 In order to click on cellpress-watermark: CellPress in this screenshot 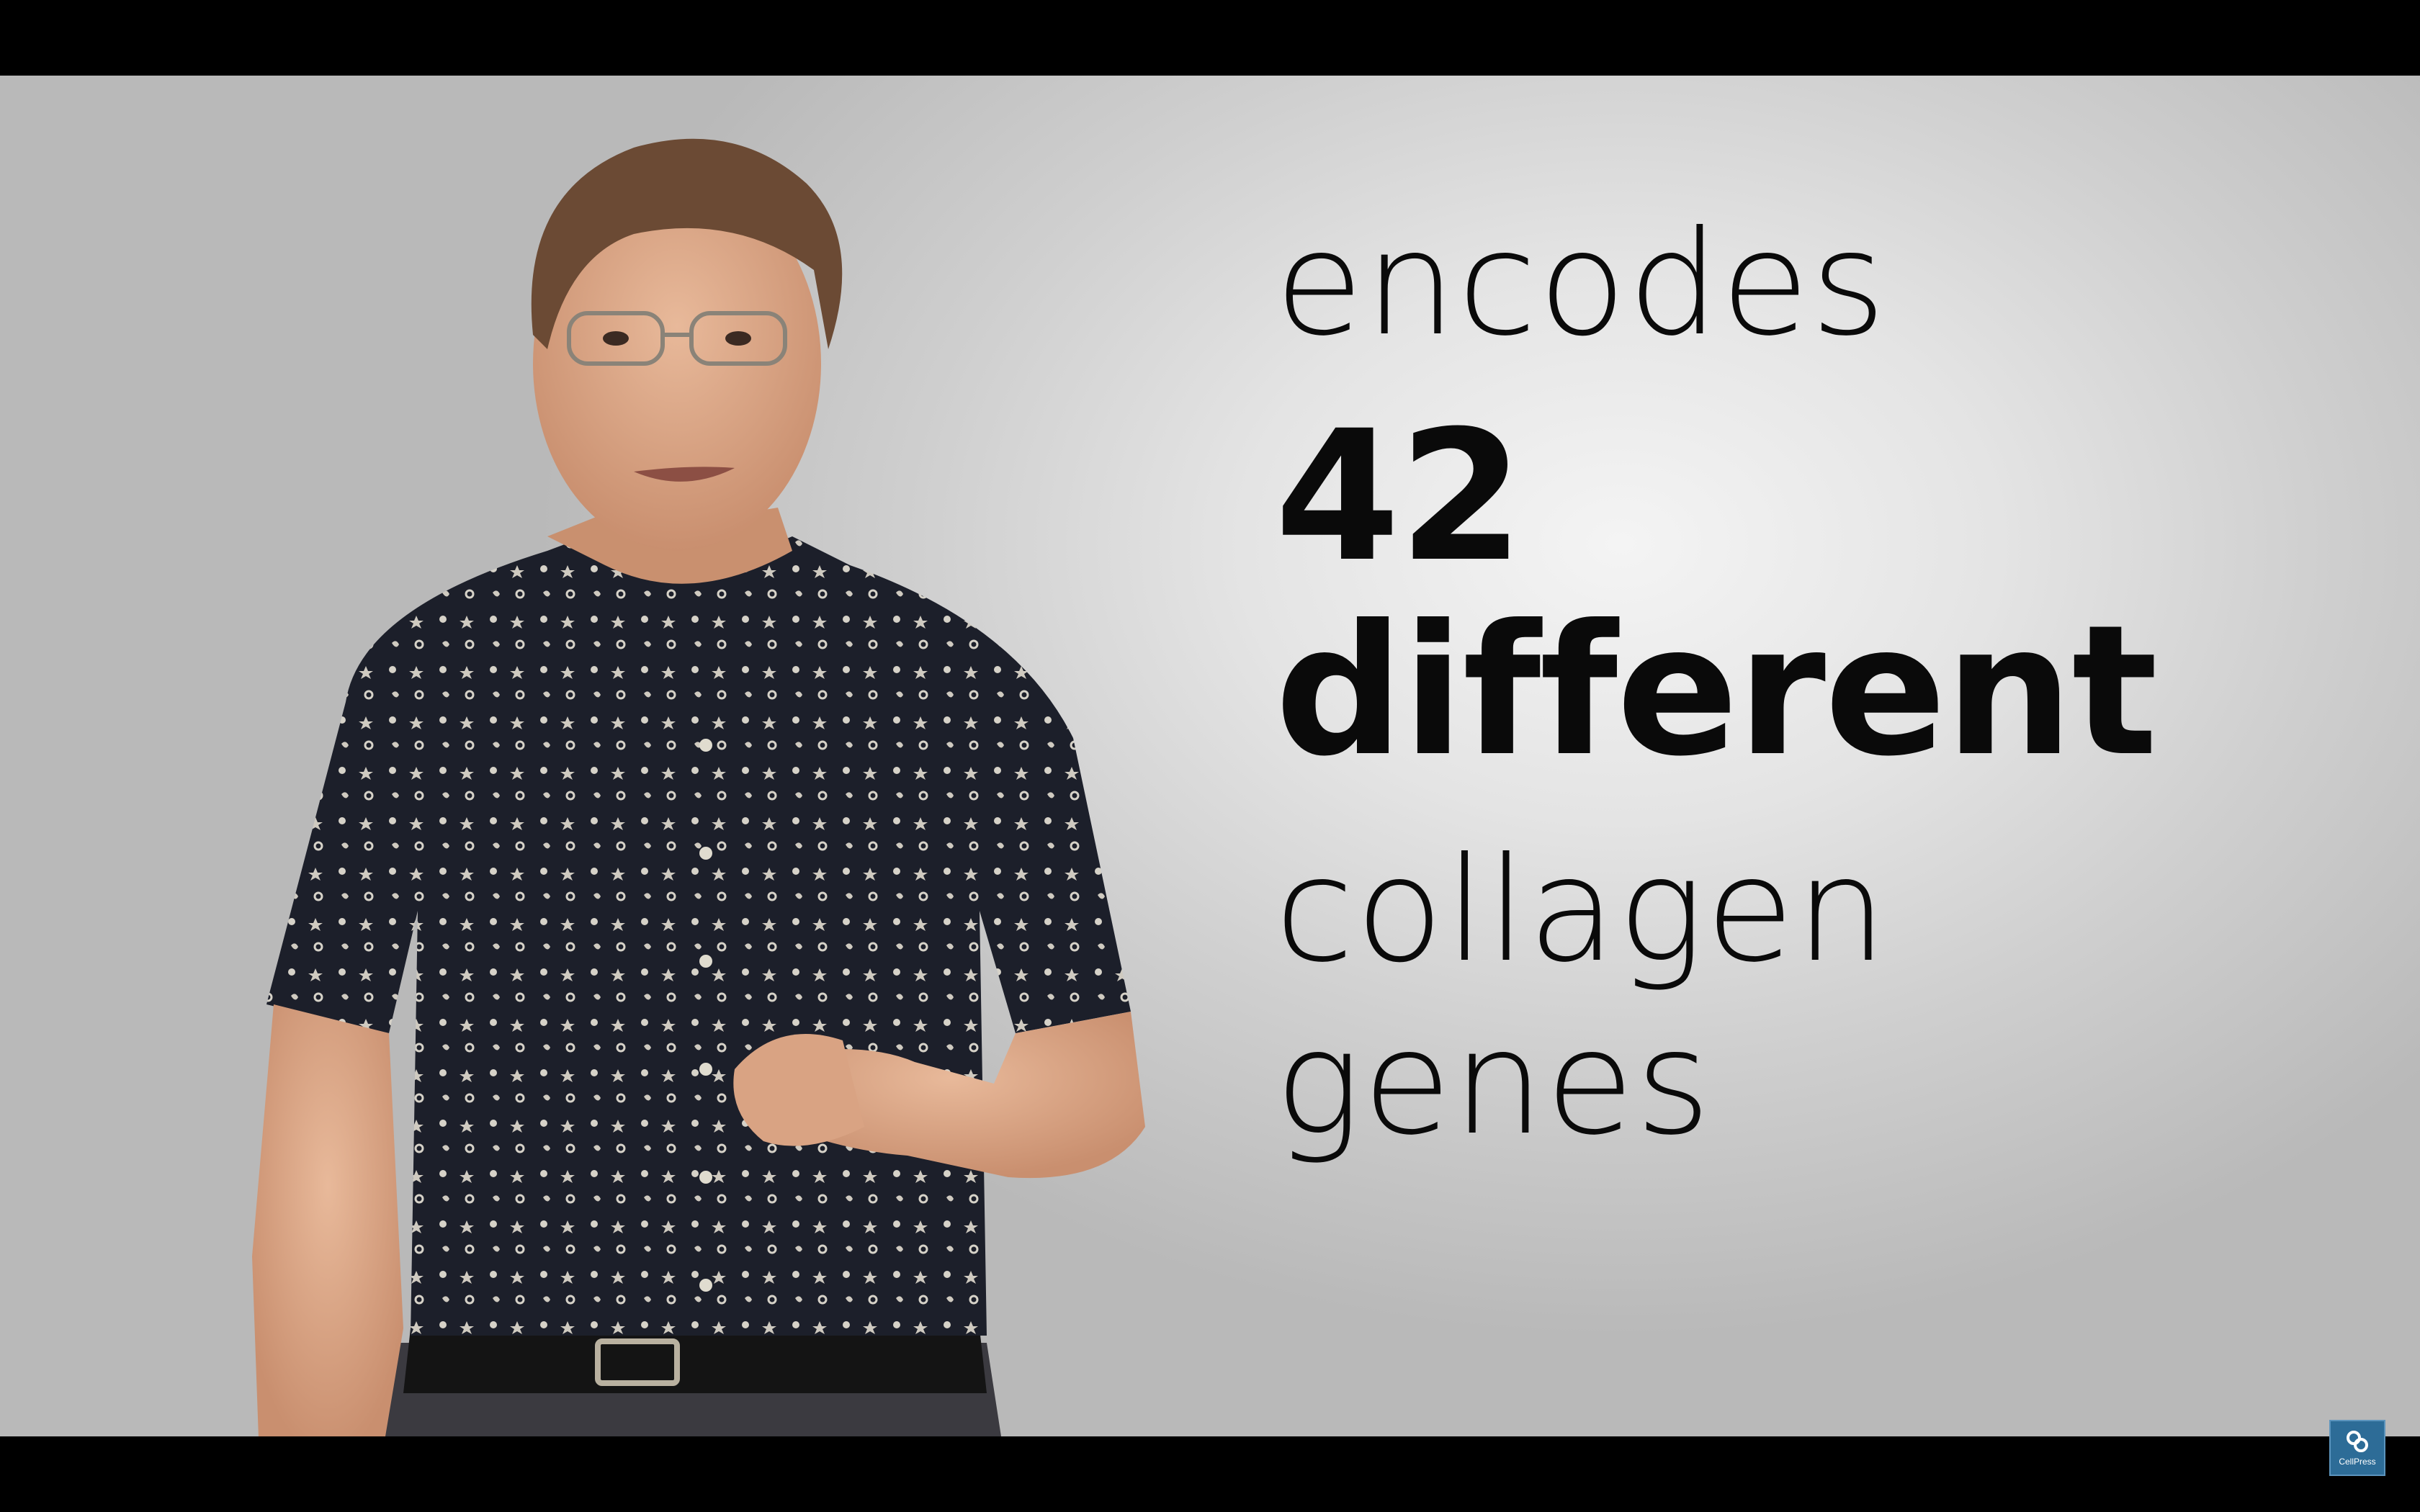, I will do `click(2357, 1448)`.